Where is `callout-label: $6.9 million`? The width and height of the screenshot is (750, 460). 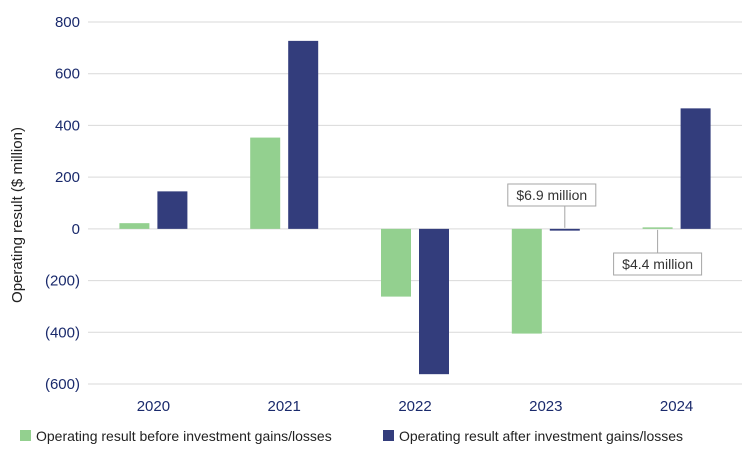
callout-label: $6.9 million is located at coordinates (551, 195).